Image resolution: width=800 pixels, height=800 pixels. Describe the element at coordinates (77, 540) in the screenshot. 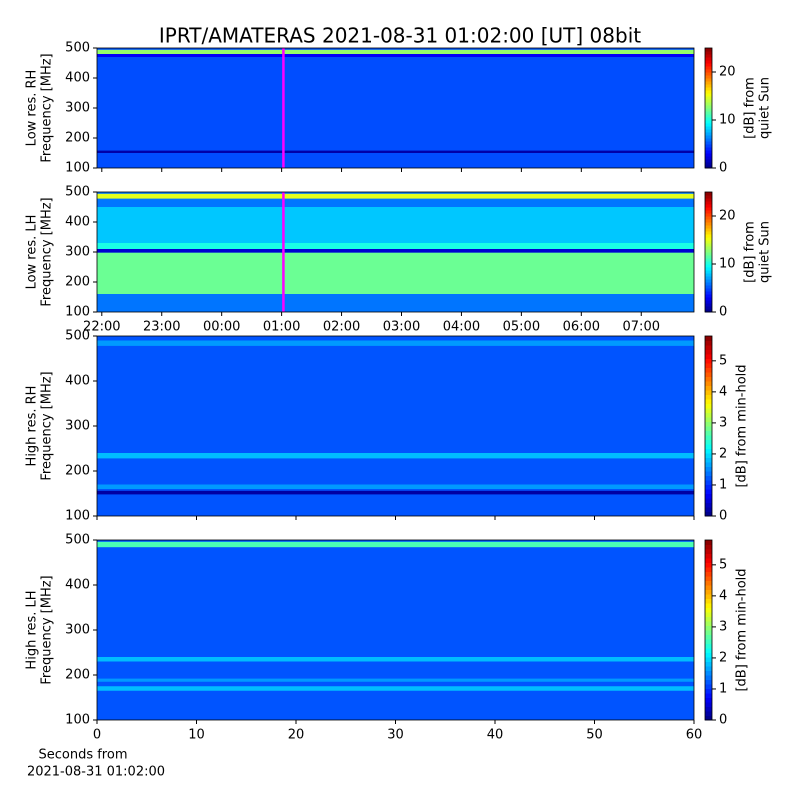

I see `y-tick-label: 500` at that location.